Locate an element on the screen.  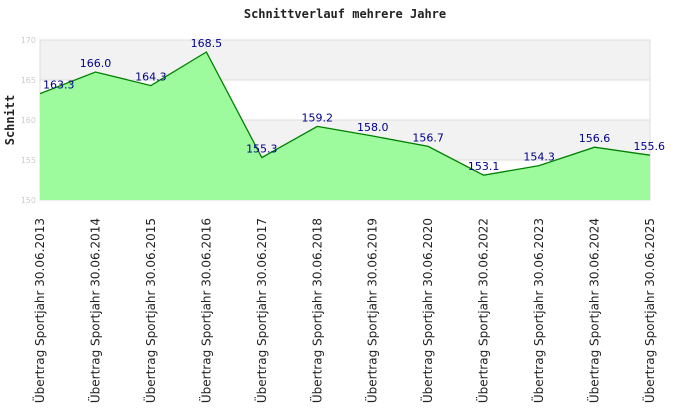
y-axis-label: Schnitt is located at coordinates (10, 120).